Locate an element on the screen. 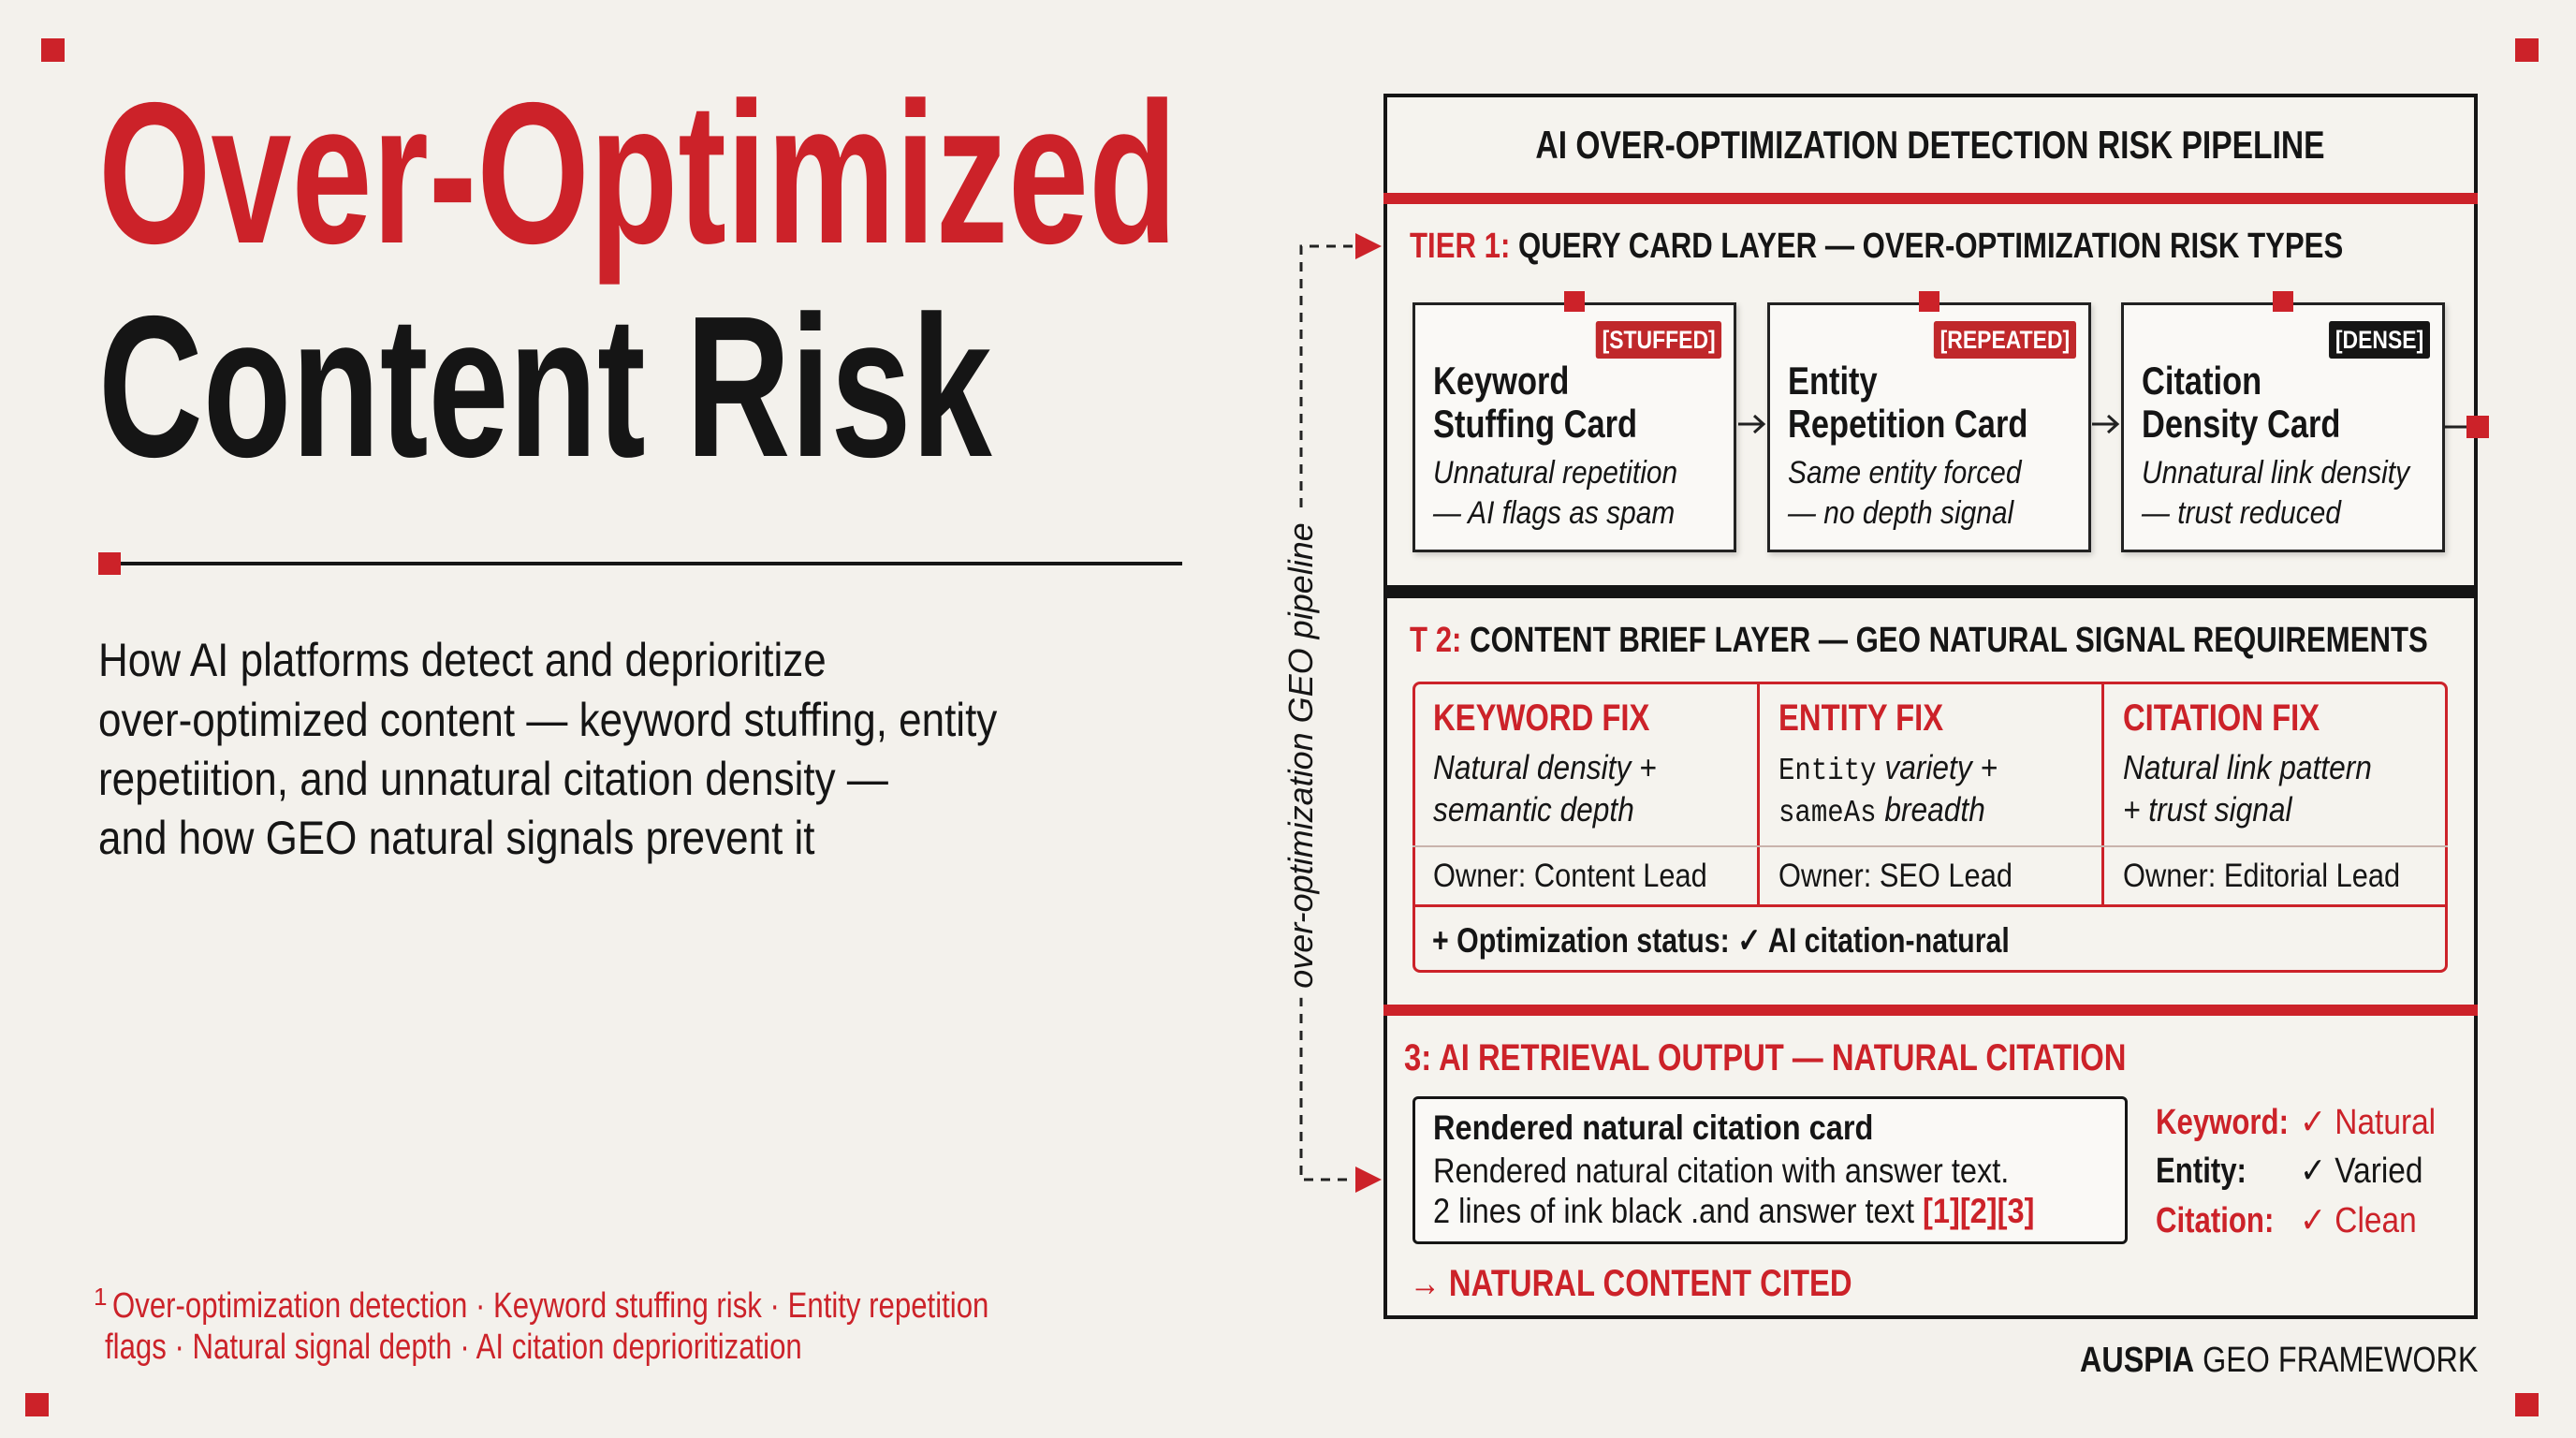 This screenshot has width=2576, height=1438. fix-desc-part: Natural density + is located at coordinates (1545, 767).